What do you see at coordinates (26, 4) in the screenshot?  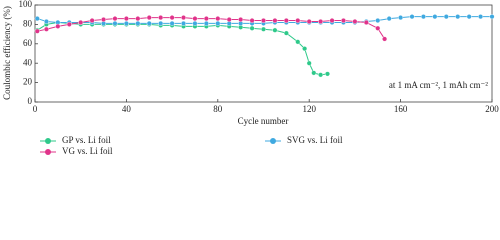 I see `y-tick-label: 100` at bounding box center [26, 4].